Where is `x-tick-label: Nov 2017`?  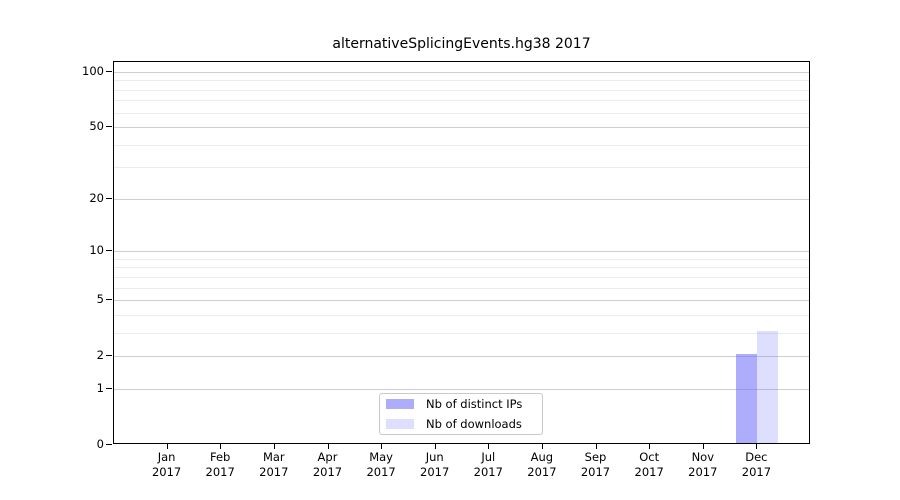
x-tick-label: Nov 2017 is located at coordinates (703, 465).